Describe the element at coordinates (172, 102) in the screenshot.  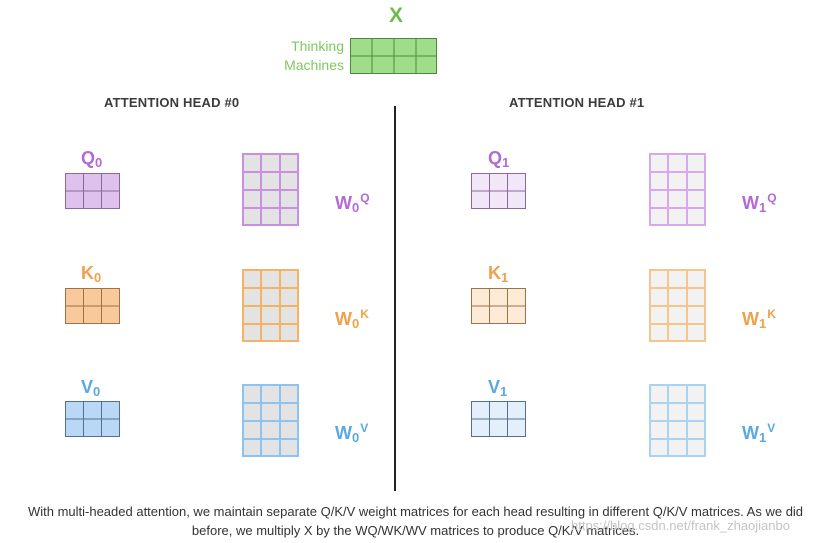
I see `head-0-title: ATTENTION HEAD #0` at that location.